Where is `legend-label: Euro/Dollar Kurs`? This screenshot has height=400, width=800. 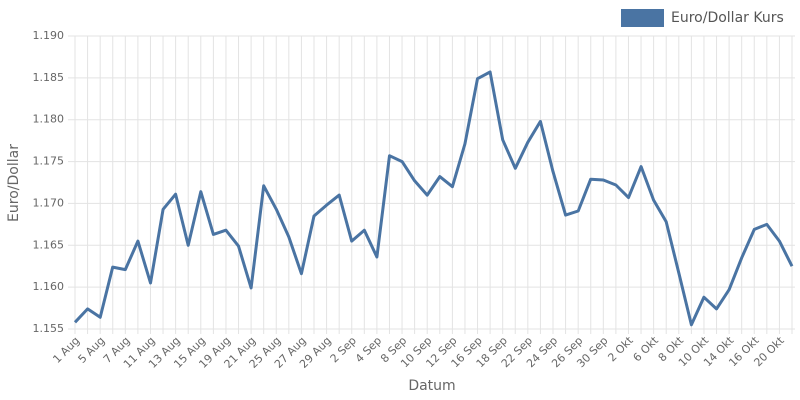 legend-label: Euro/Dollar Kurs is located at coordinates (727, 18).